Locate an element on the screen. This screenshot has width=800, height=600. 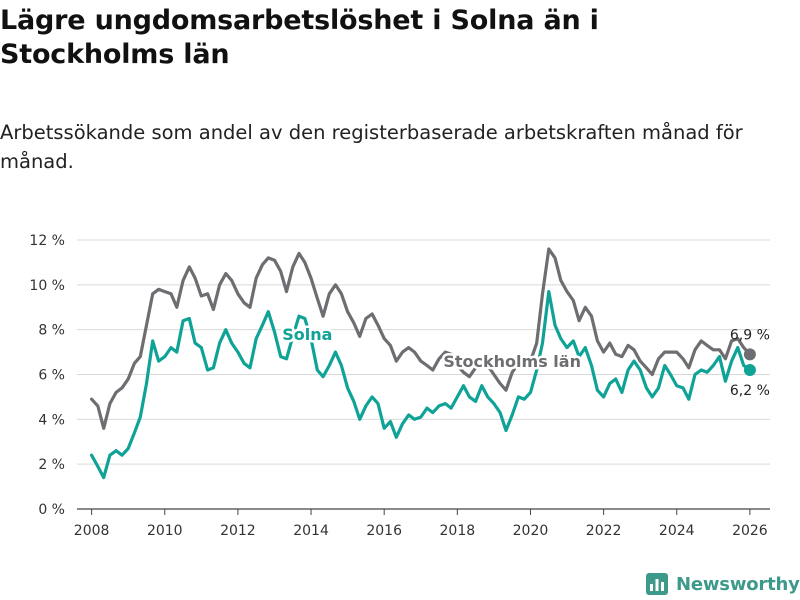
series-label-stockholms-l-n: Stockholms län is located at coordinates (512, 361).